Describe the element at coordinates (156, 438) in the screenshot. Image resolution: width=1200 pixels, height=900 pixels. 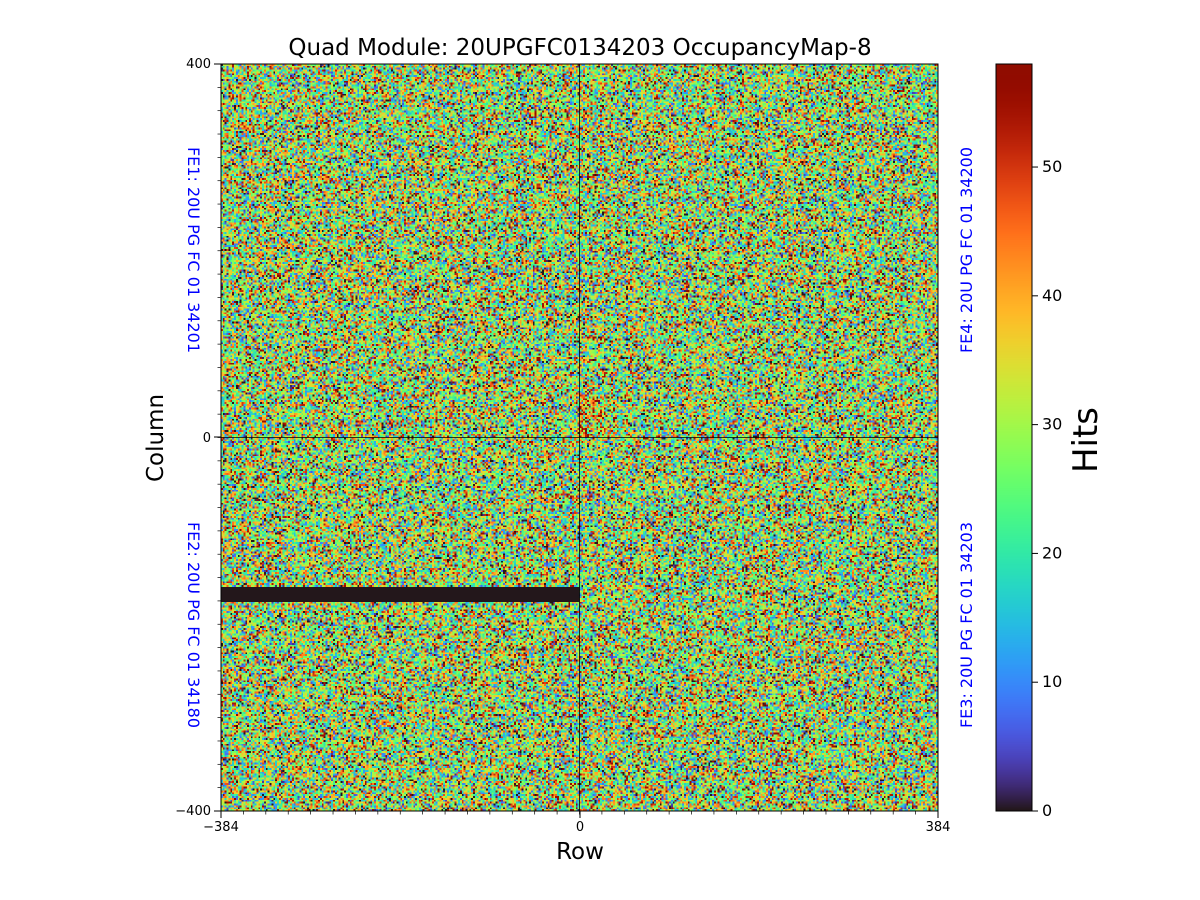
I see `y-axis-label: Column` at that location.